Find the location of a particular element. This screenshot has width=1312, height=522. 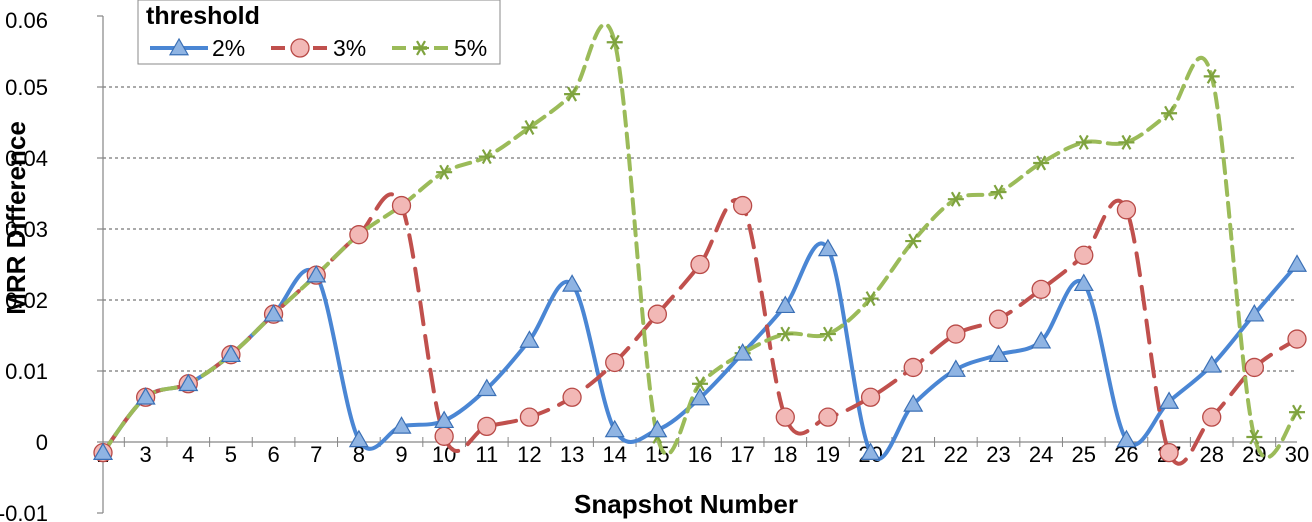

x-tick-label: 4 is located at coordinates (188, 454).